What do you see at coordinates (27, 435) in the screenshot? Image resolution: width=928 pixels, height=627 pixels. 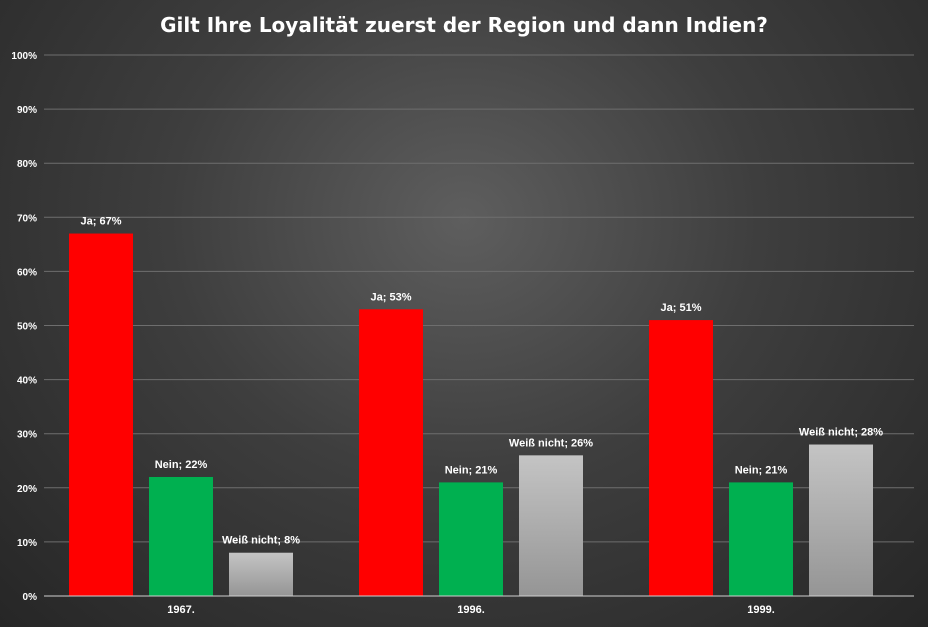 I see `y-tick-label: 30%` at bounding box center [27, 435].